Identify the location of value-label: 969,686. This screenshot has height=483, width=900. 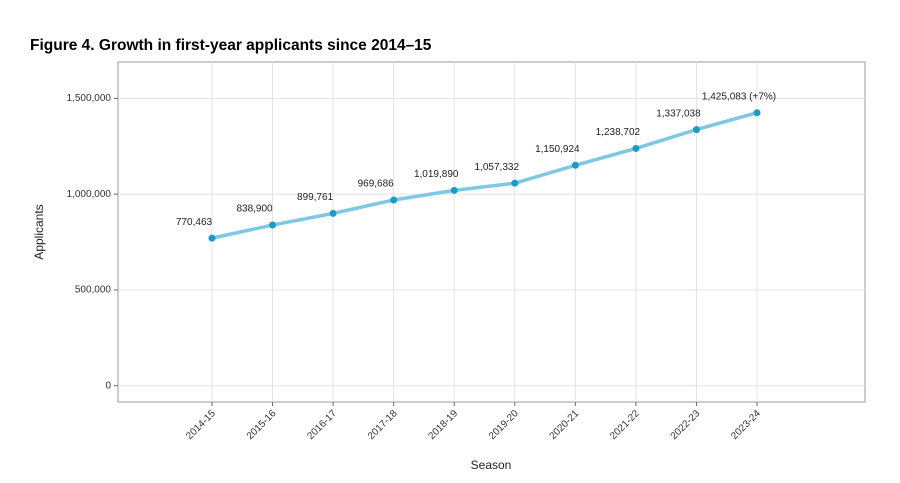
(376, 184).